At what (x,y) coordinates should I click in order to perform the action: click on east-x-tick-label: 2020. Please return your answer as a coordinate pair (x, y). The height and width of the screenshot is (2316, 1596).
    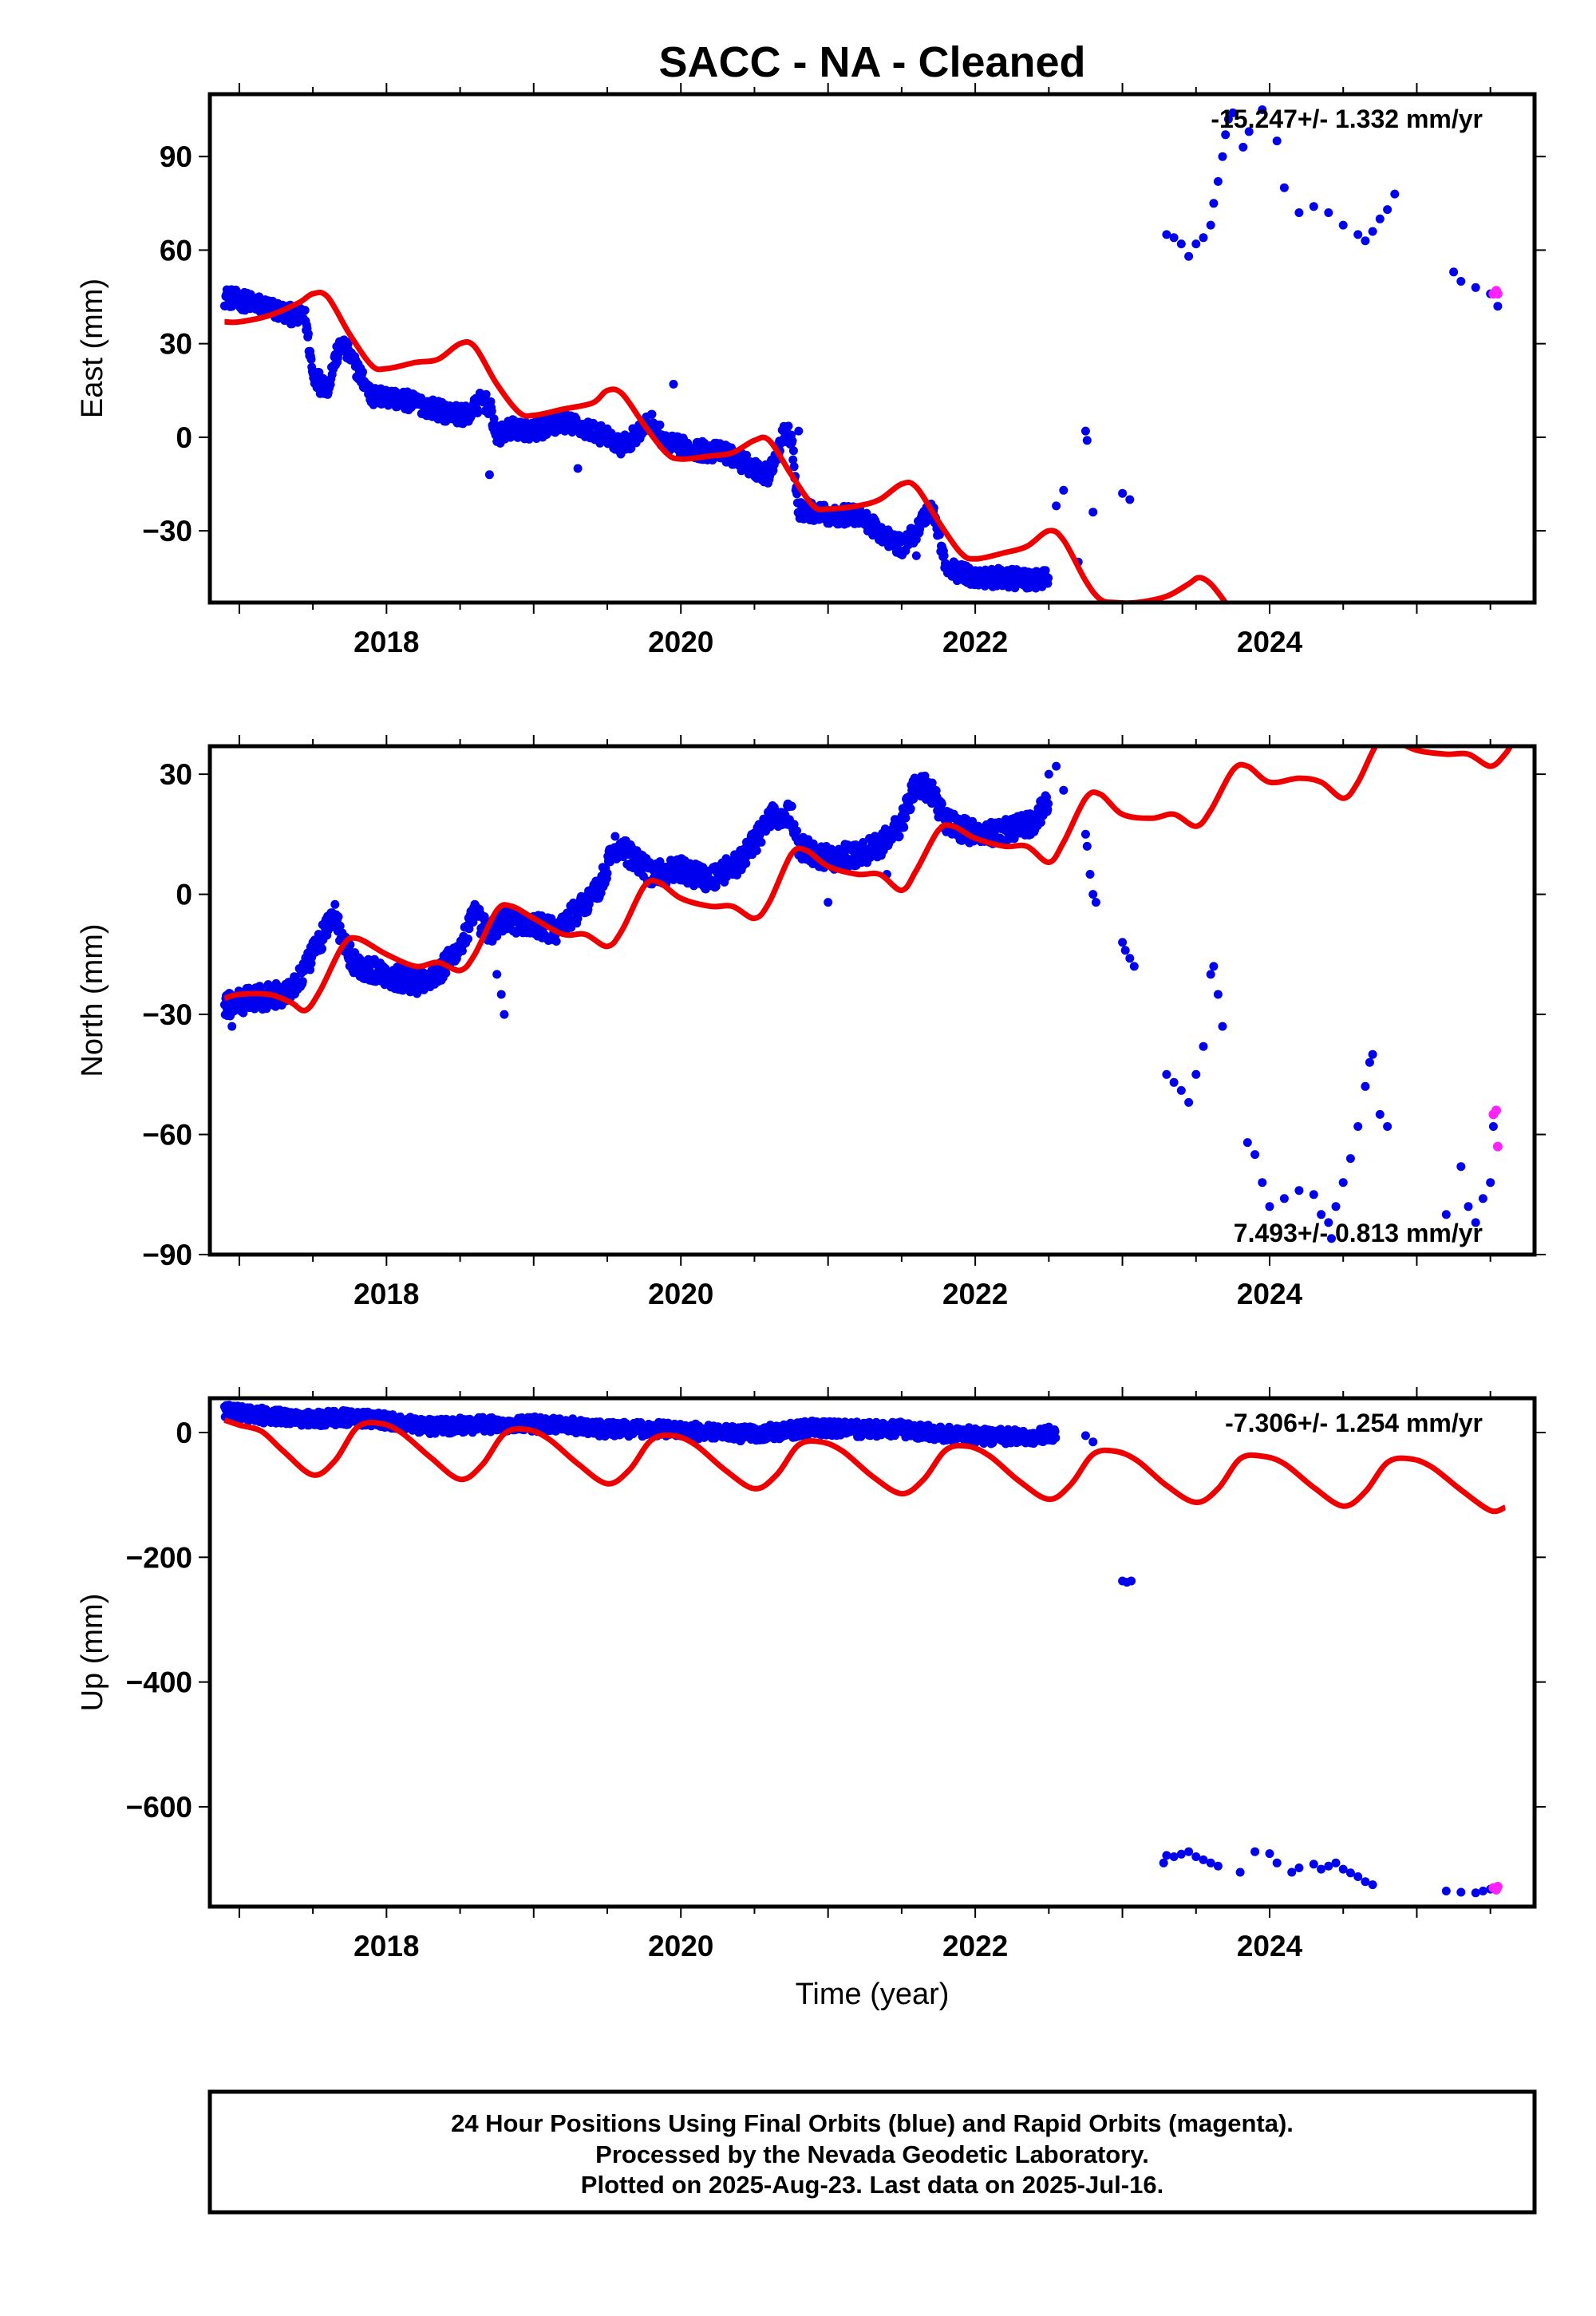
    Looking at the image, I should click on (680, 642).